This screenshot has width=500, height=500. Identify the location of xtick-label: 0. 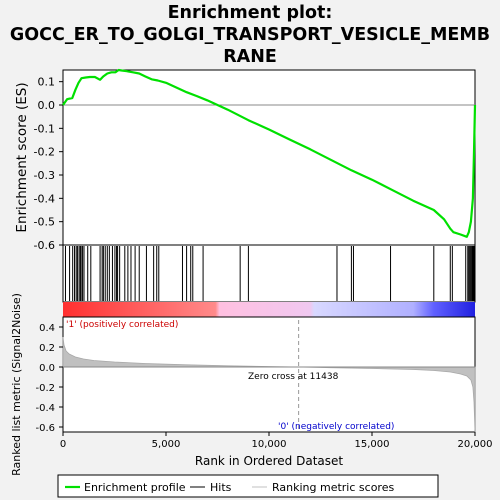
(63, 444).